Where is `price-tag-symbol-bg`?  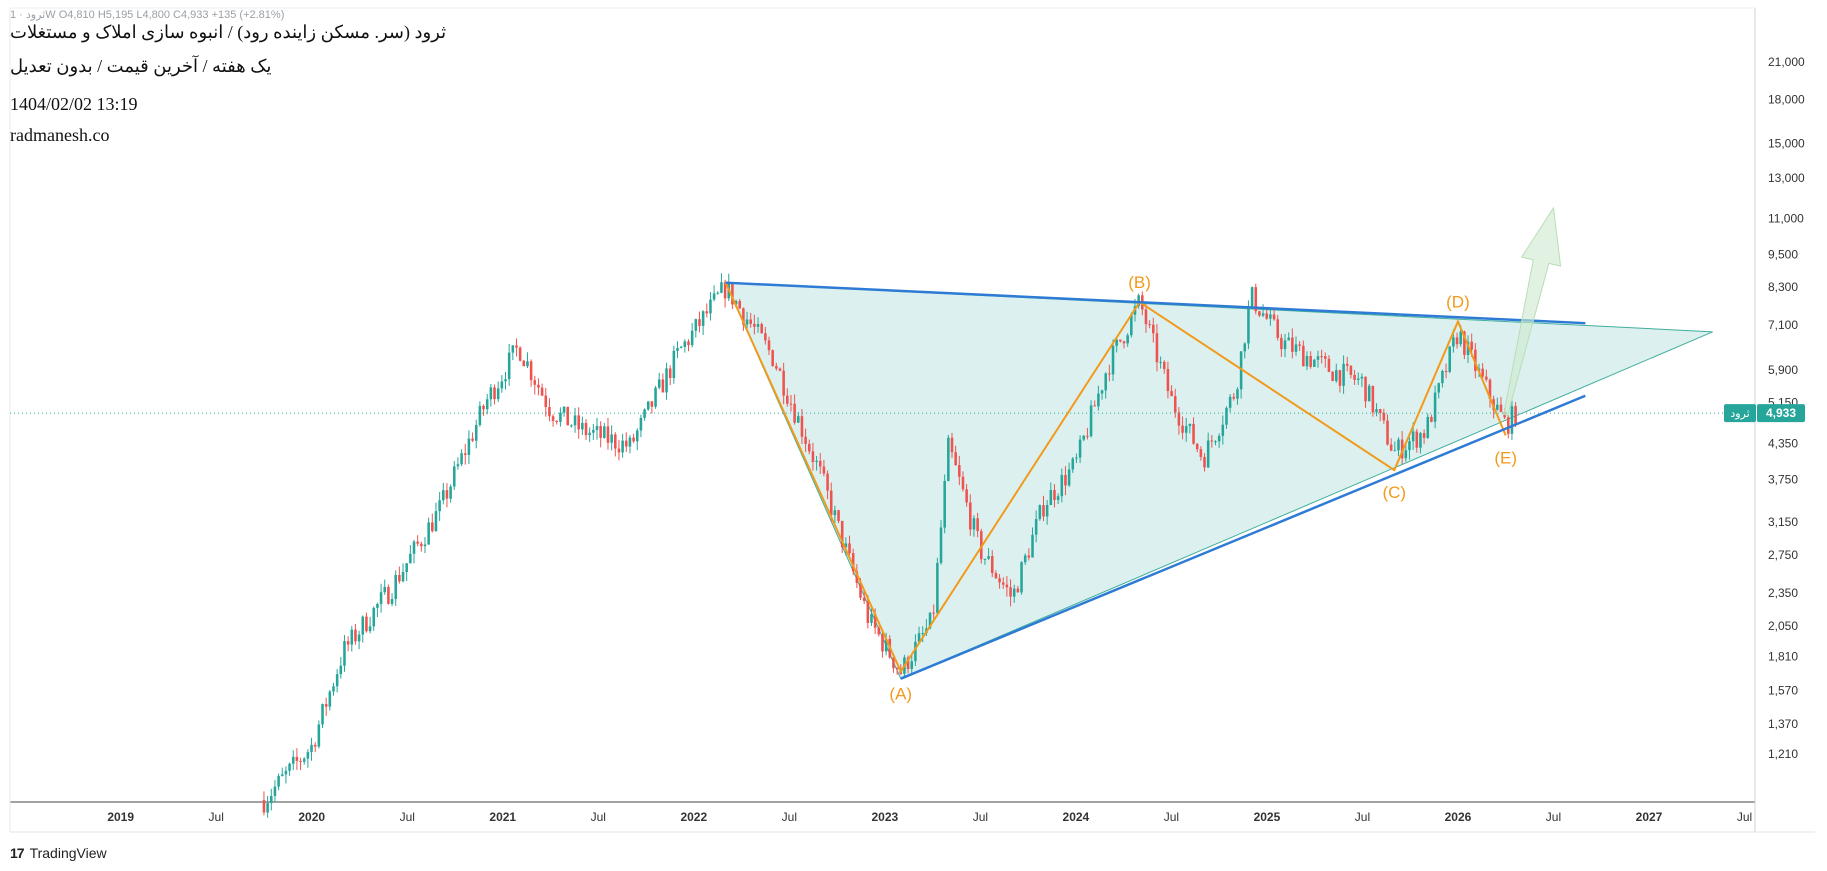 price-tag-symbol-bg is located at coordinates (1740, 413).